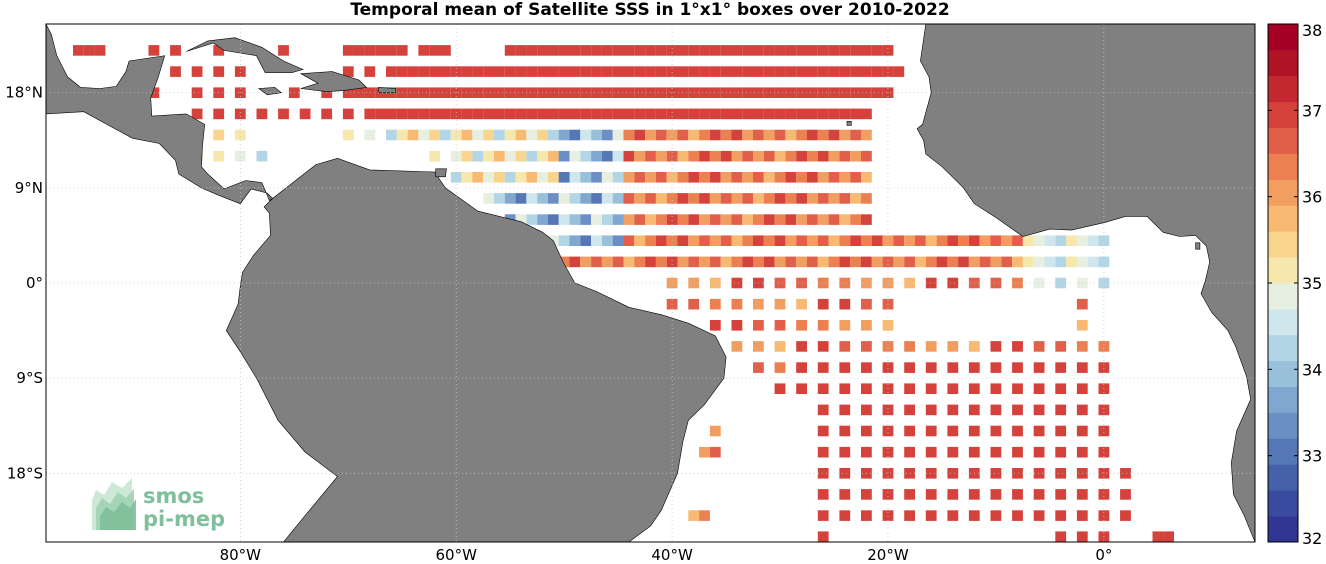 This screenshot has width=1326, height=564. What do you see at coordinates (25, 473) in the screenshot?
I see `lat-tick-label: 18°S` at bounding box center [25, 473].